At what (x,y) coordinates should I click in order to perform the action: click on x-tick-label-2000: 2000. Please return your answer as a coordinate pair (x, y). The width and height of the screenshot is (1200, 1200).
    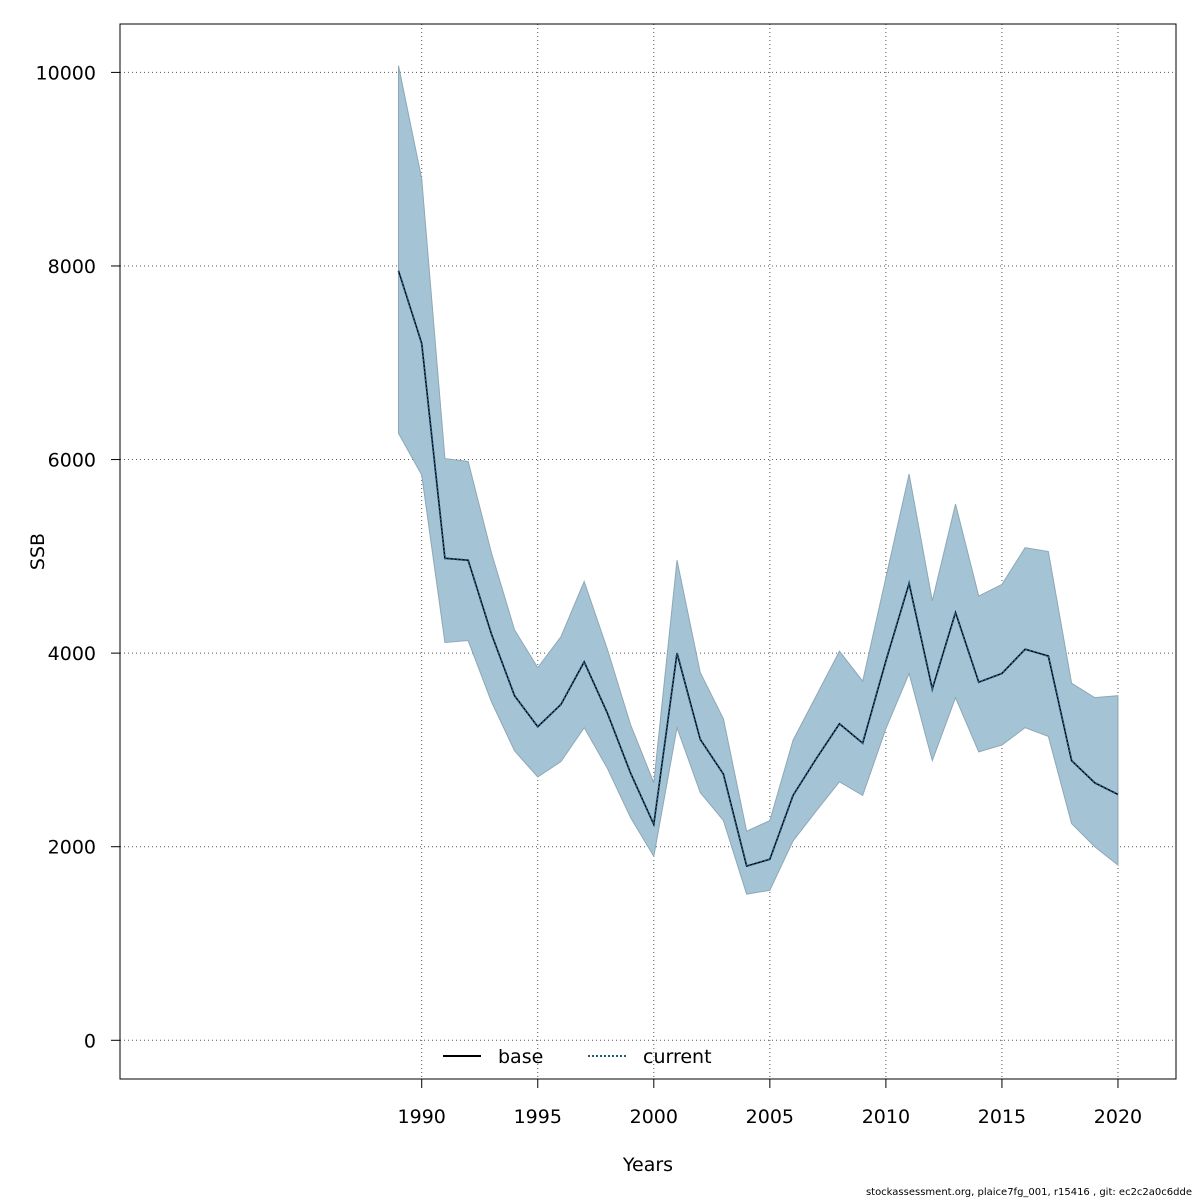
    Looking at the image, I should click on (654, 1117).